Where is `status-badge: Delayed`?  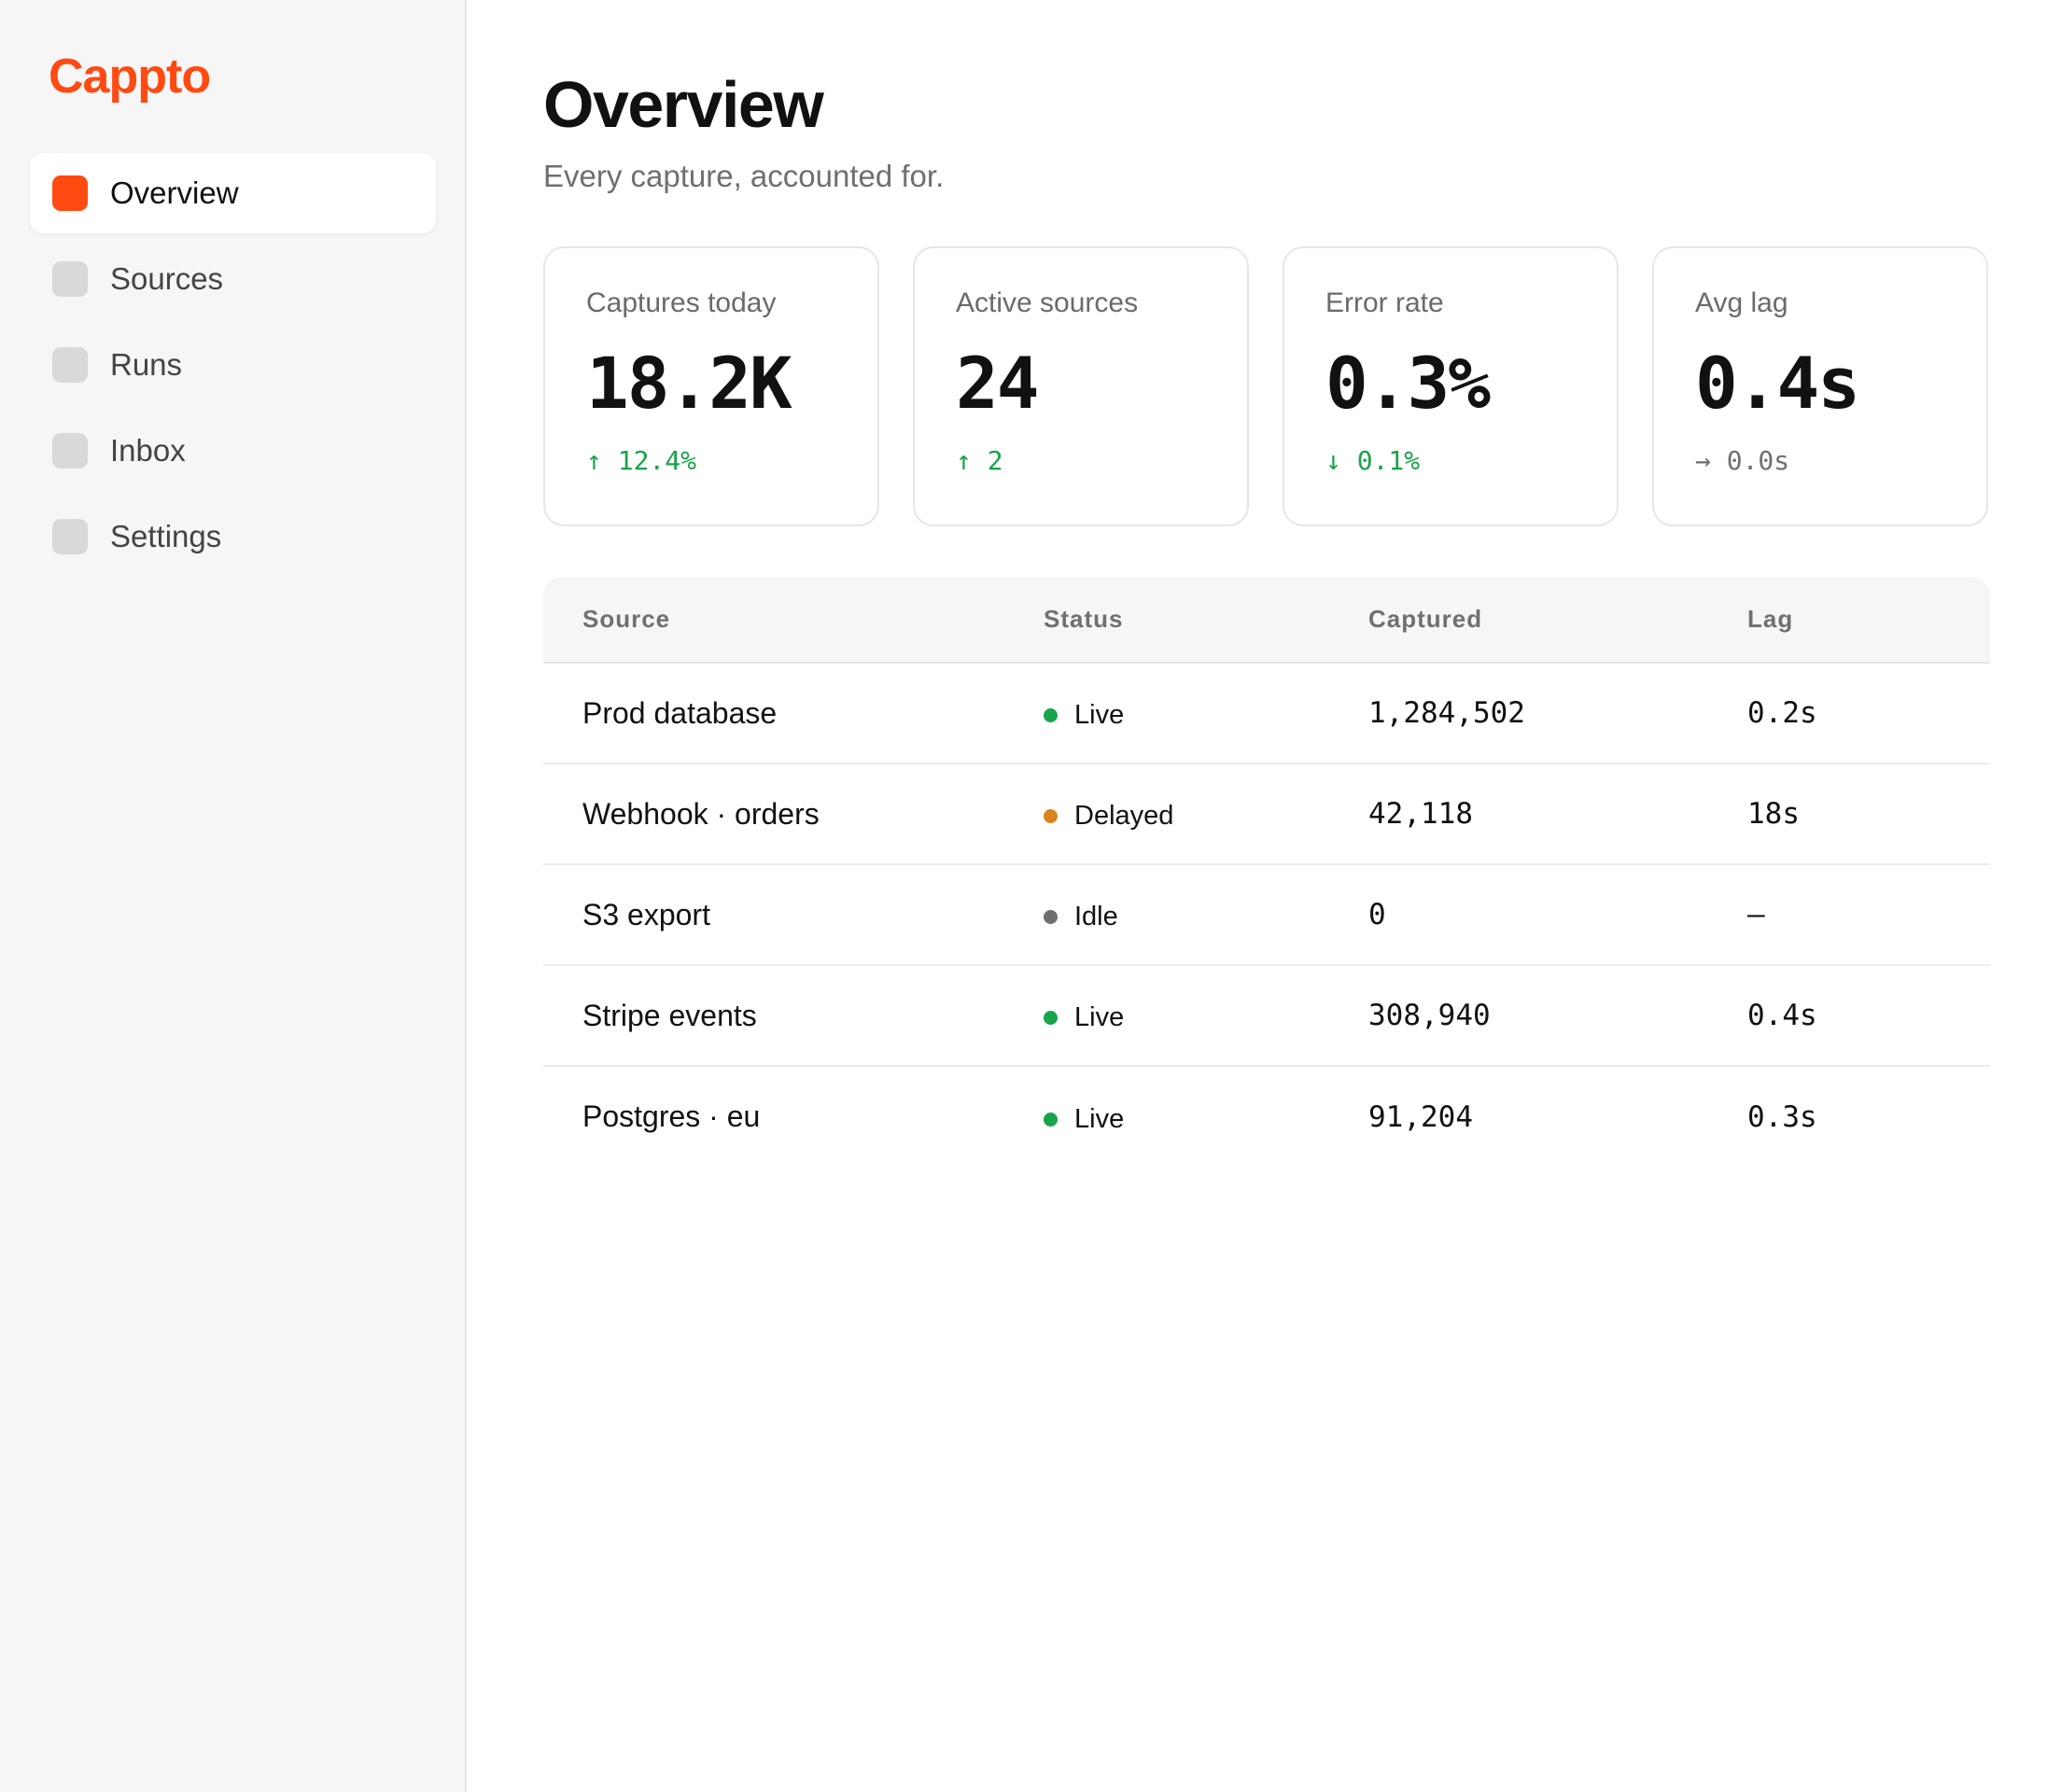 status-badge: Delayed is located at coordinates (1108, 816).